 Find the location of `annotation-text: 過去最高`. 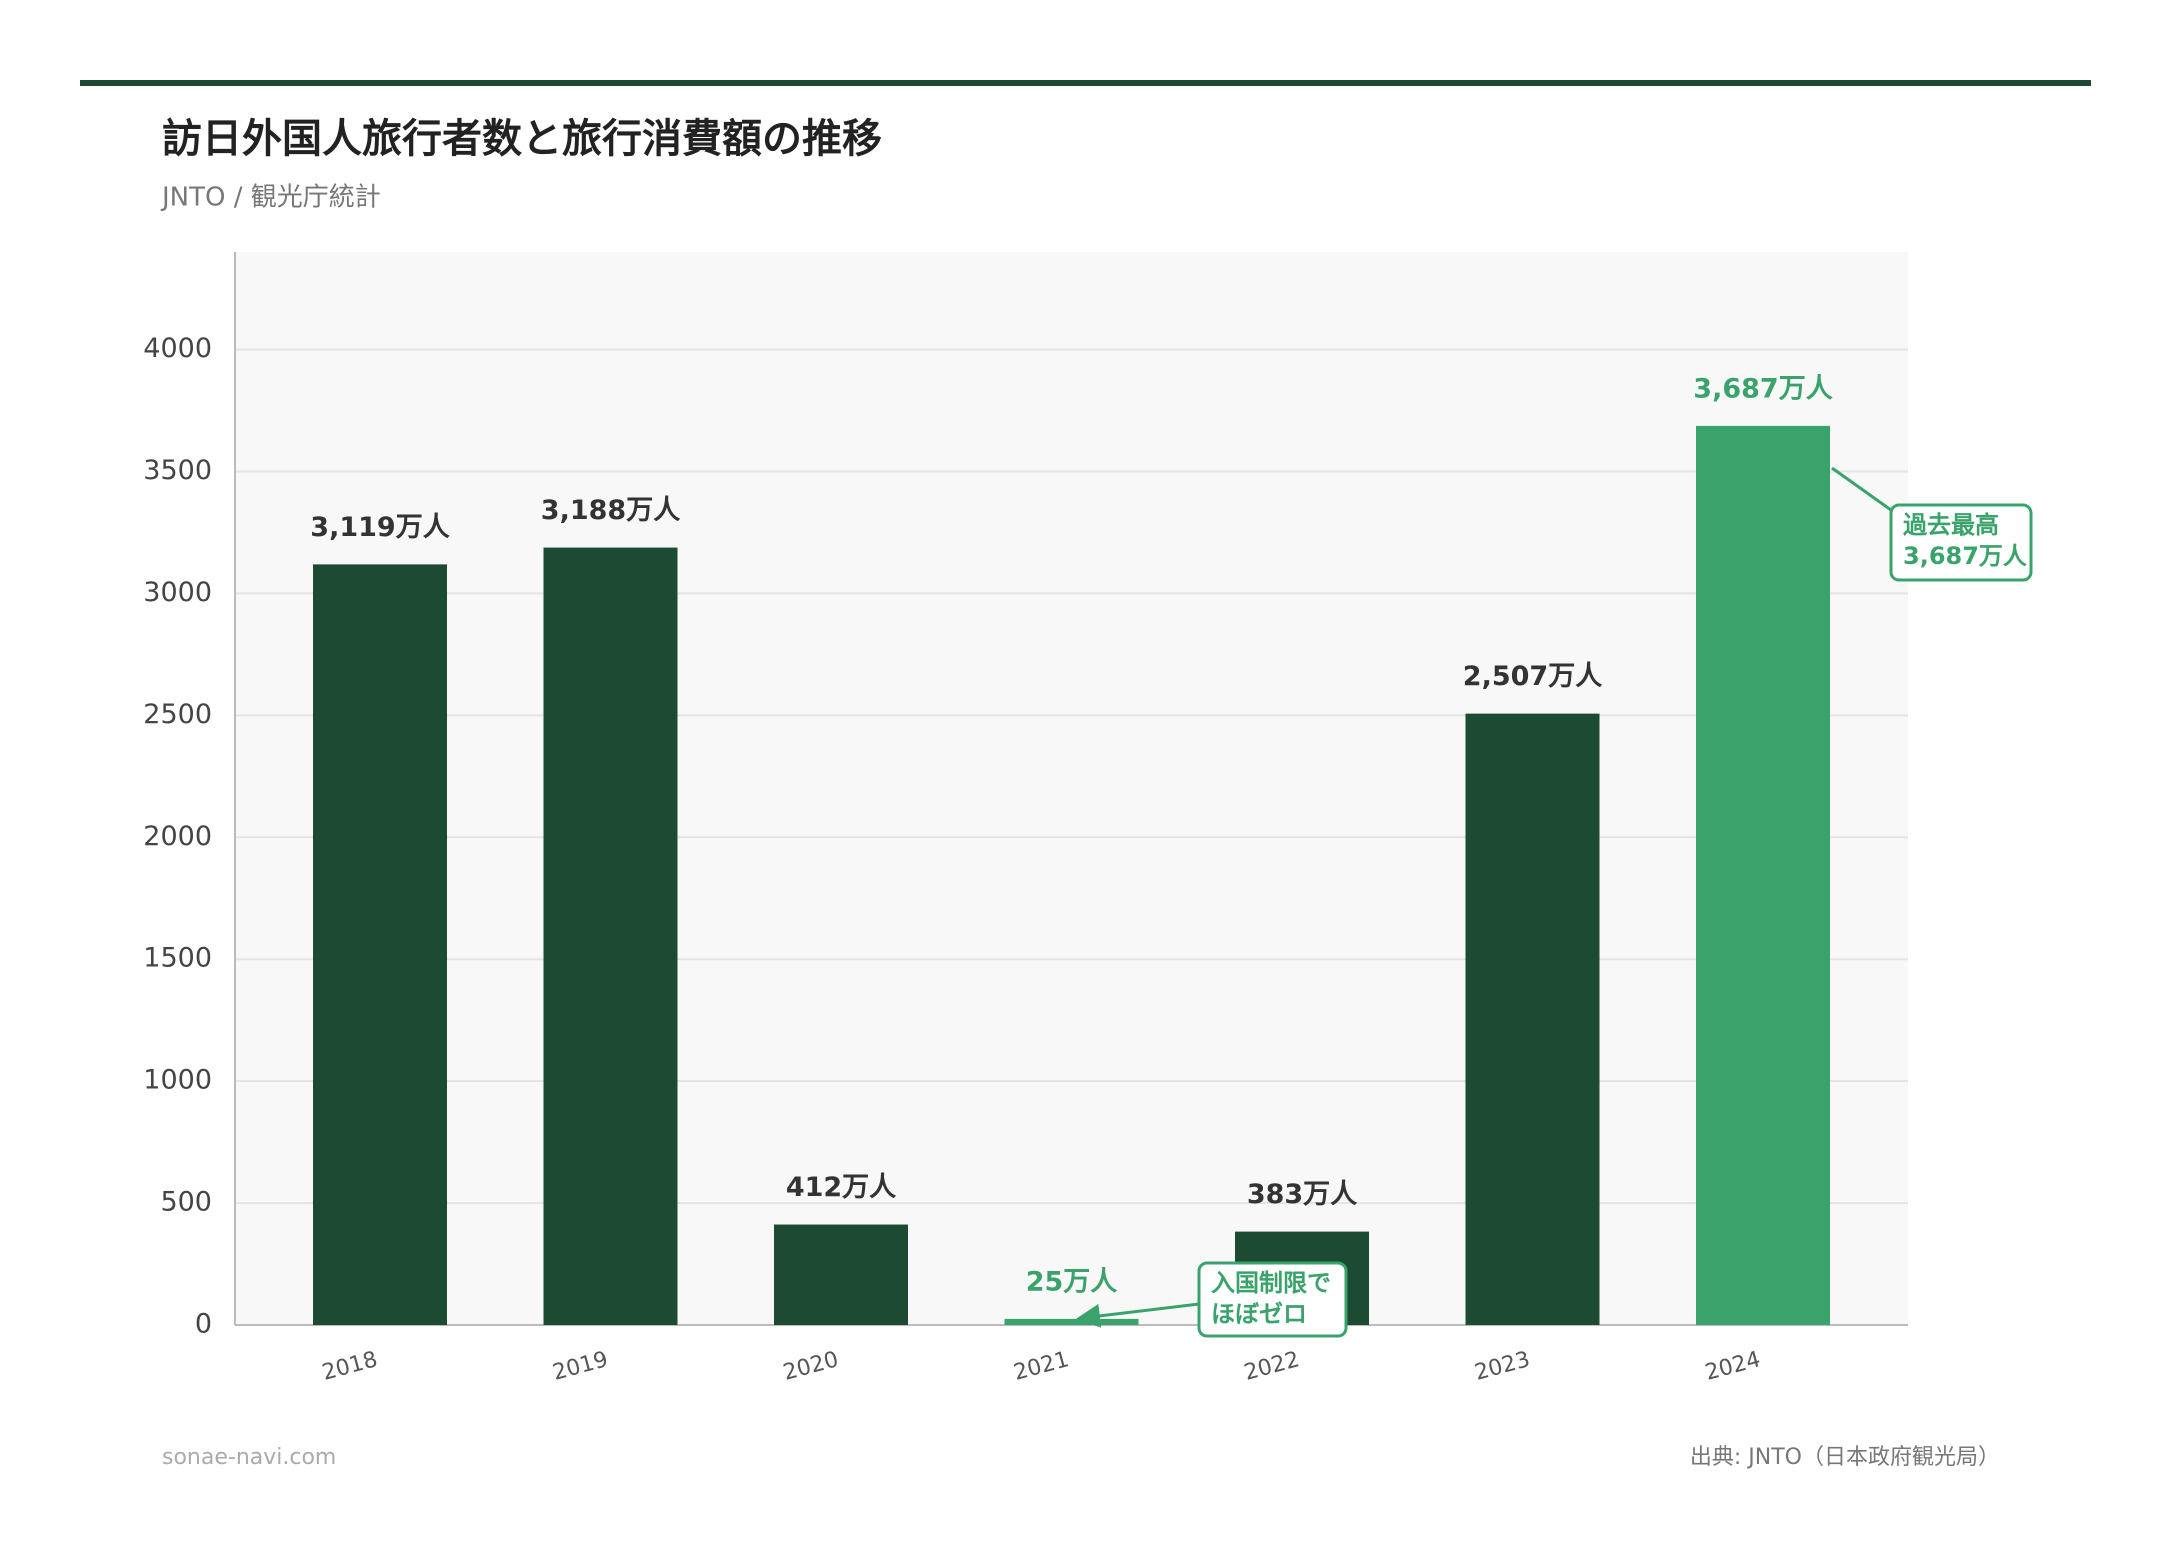

annotation-text: 過去最高 is located at coordinates (1951, 525).